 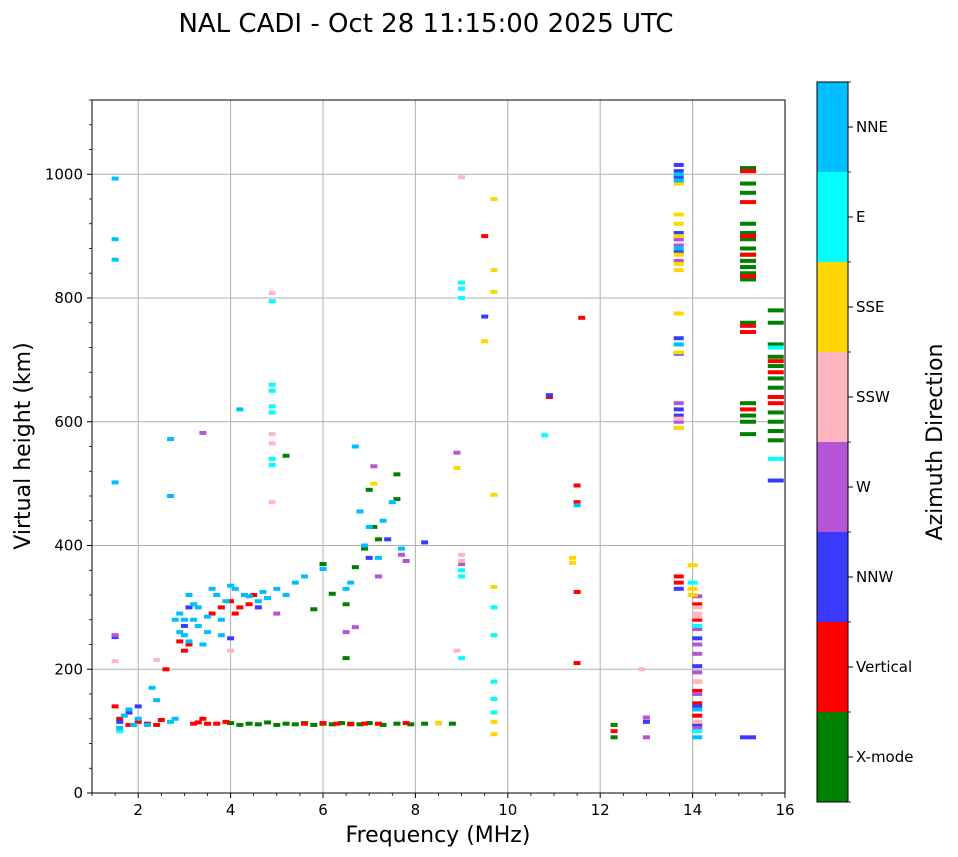 I want to click on x-tick-label: 12, so click(x=600, y=810).